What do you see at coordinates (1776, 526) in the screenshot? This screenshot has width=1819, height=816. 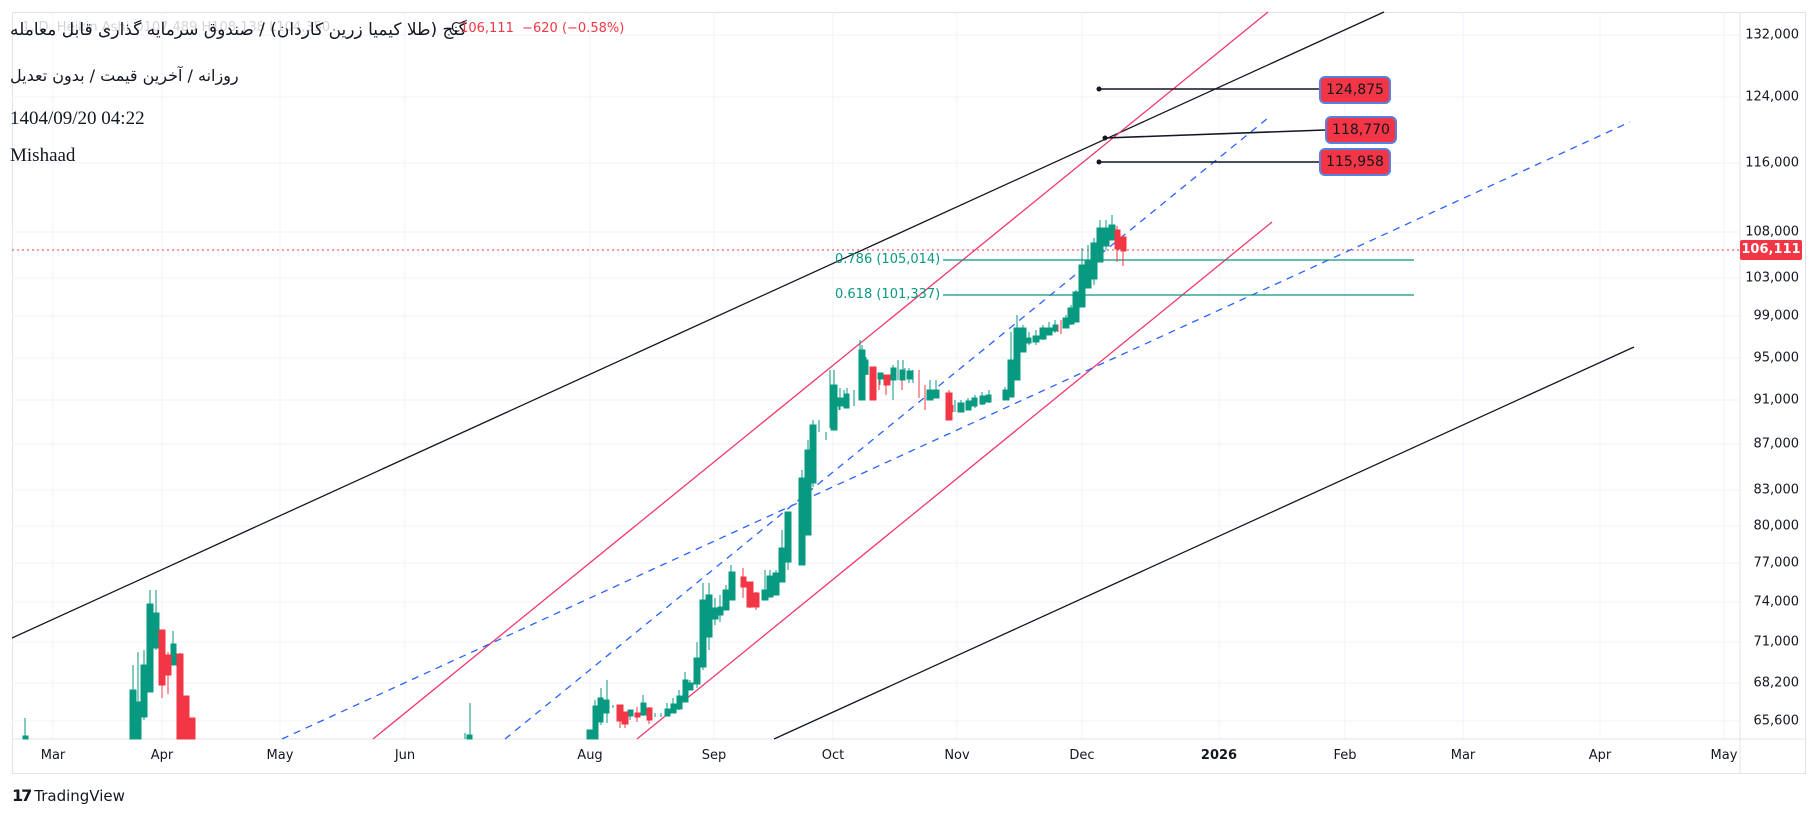 I see `price-tick: 80,000` at bounding box center [1776, 526].